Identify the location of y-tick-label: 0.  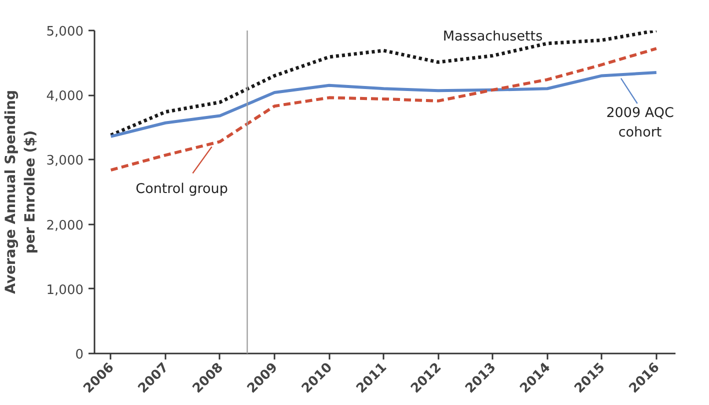
(79, 355).